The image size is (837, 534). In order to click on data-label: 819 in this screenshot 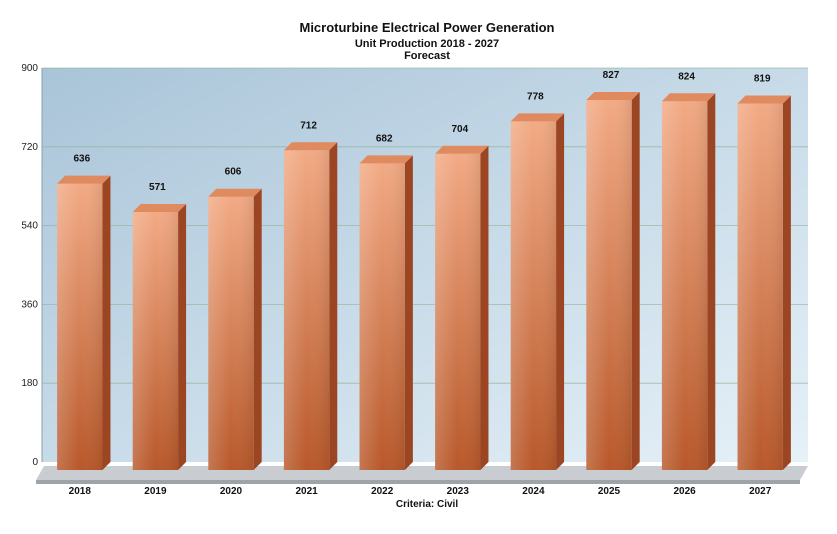, I will do `click(762, 78)`.